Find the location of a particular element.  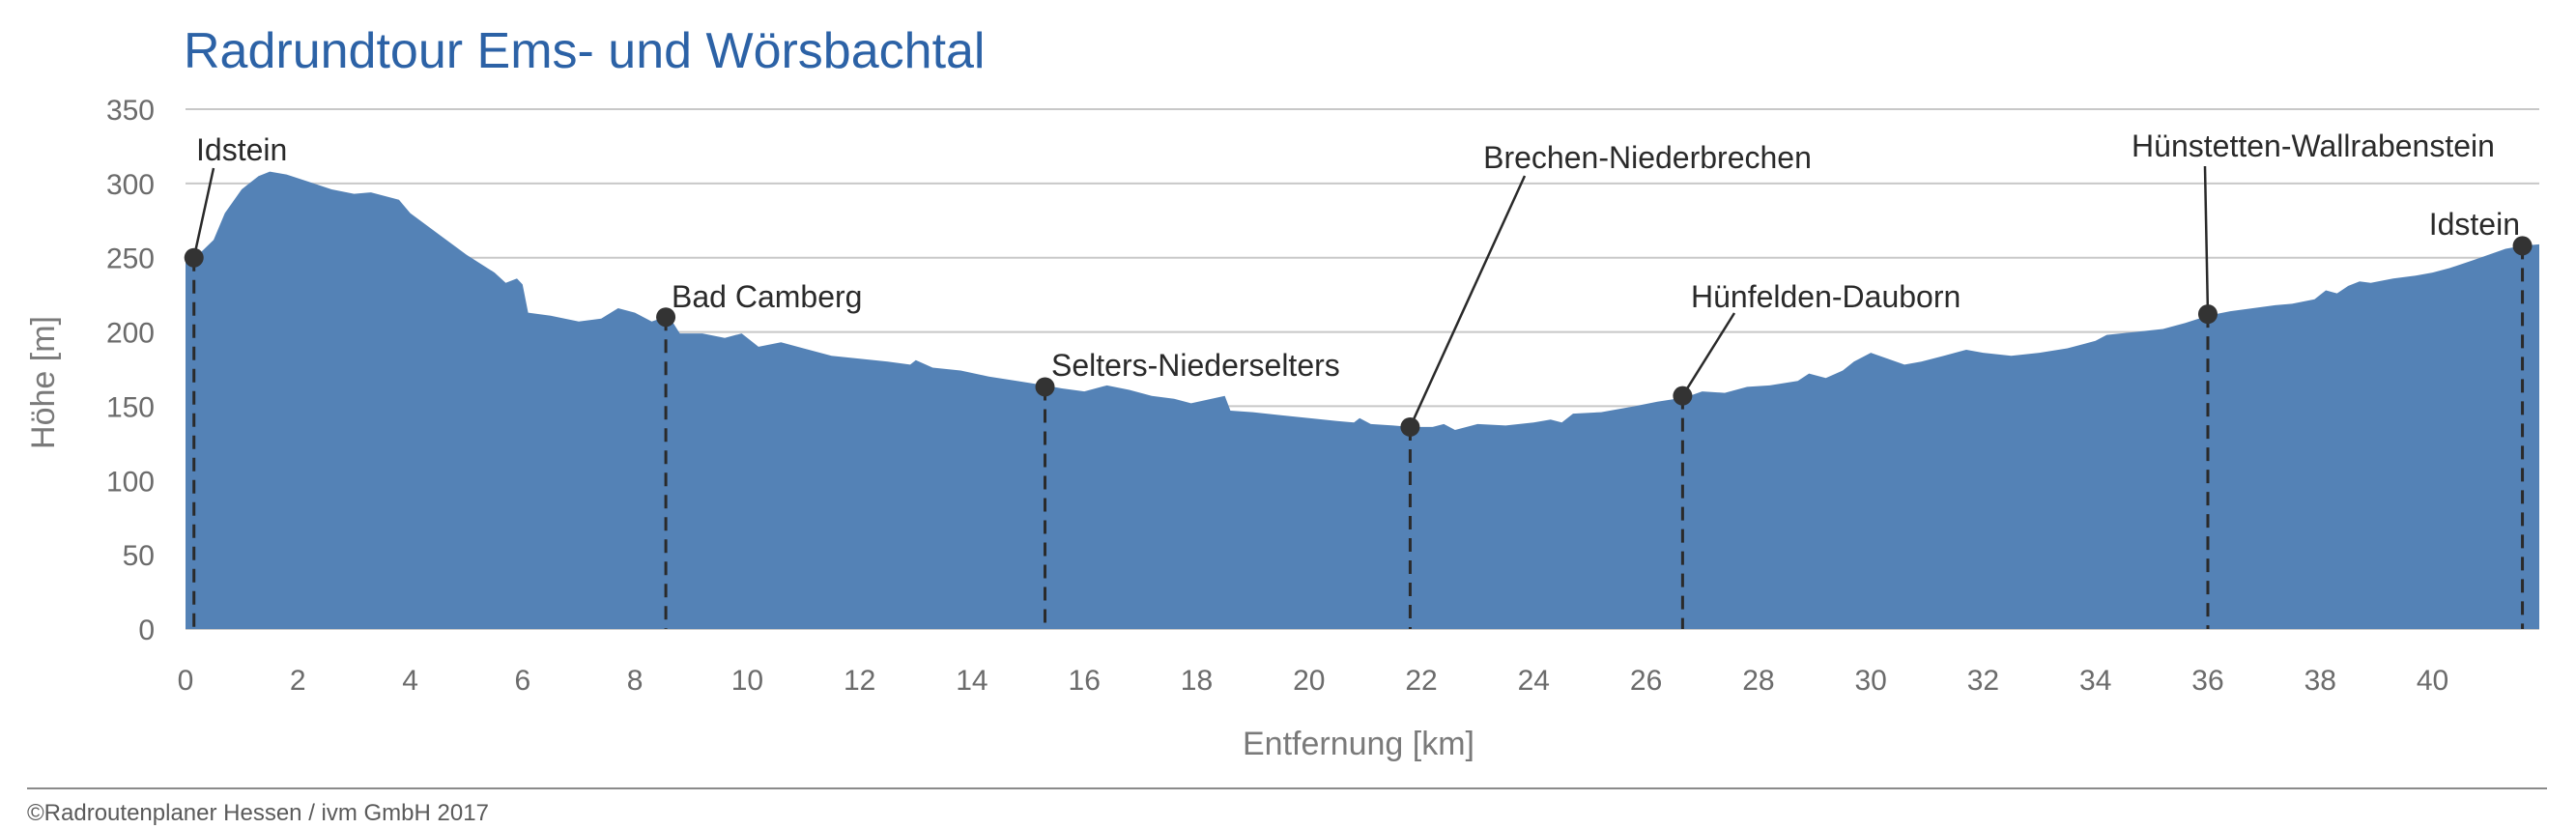

x-tick-label: 36 is located at coordinates (2207, 681).